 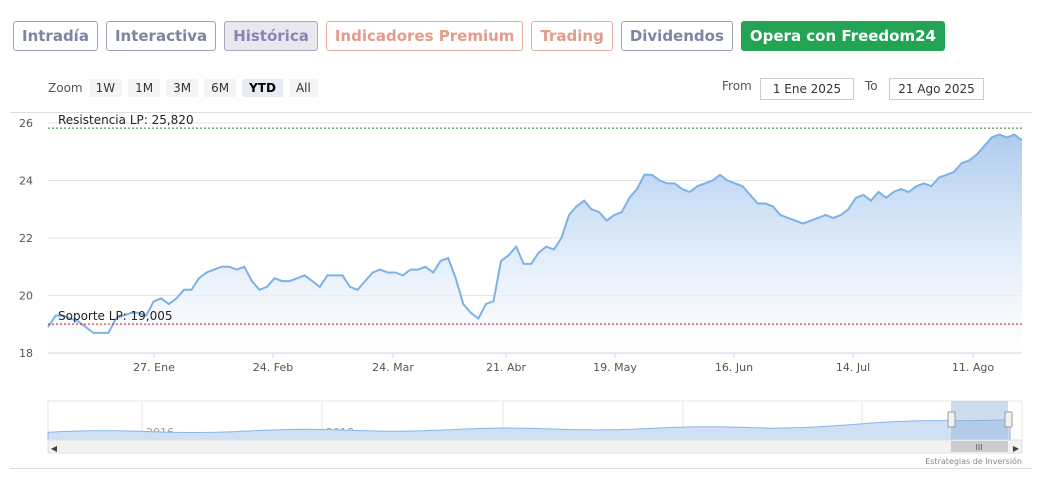 I want to click on navigator-series, so click(x=529, y=430).